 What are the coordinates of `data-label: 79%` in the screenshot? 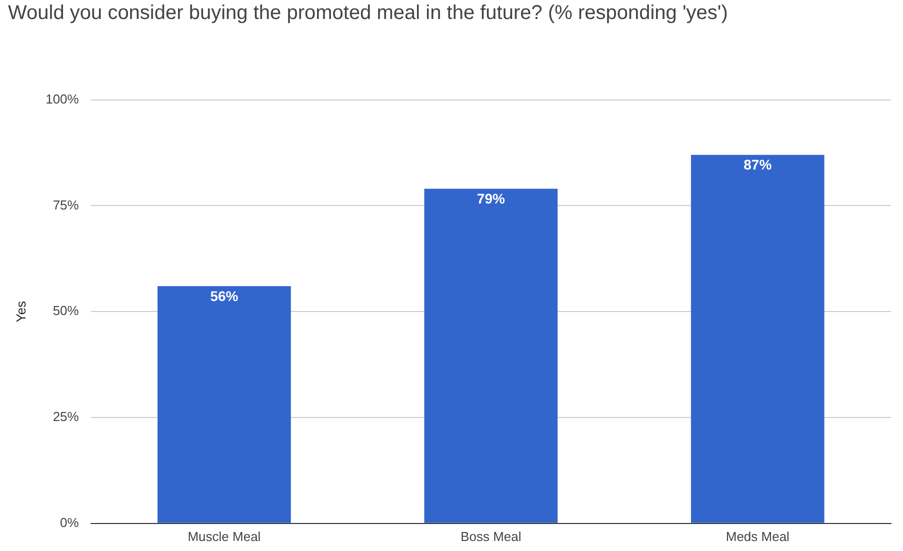 It's located at (491, 198).